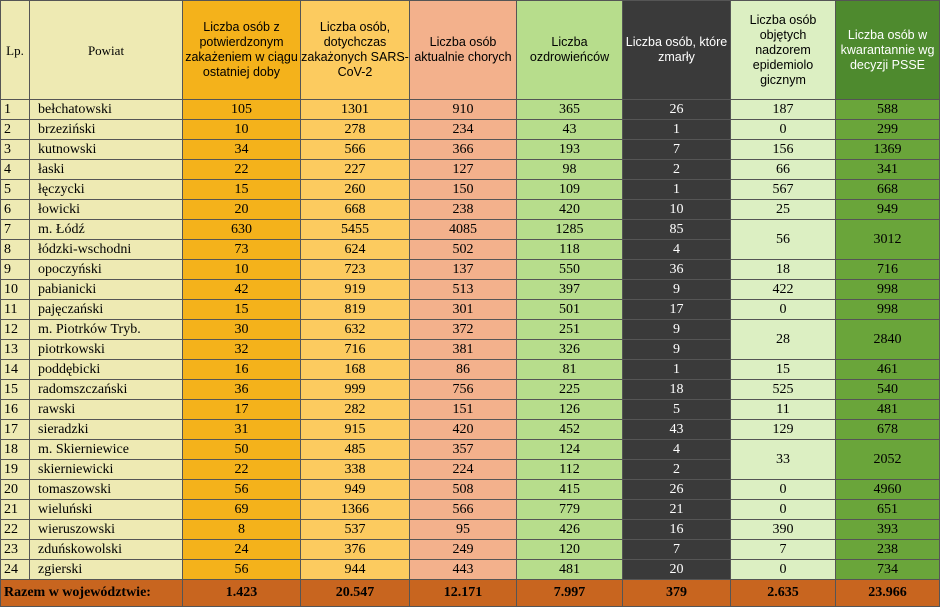 The height and width of the screenshot is (608, 941). Describe the element at coordinates (676, 50) in the screenshot. I see `header-deaths: Liczba osób, które zmarły` at that location.